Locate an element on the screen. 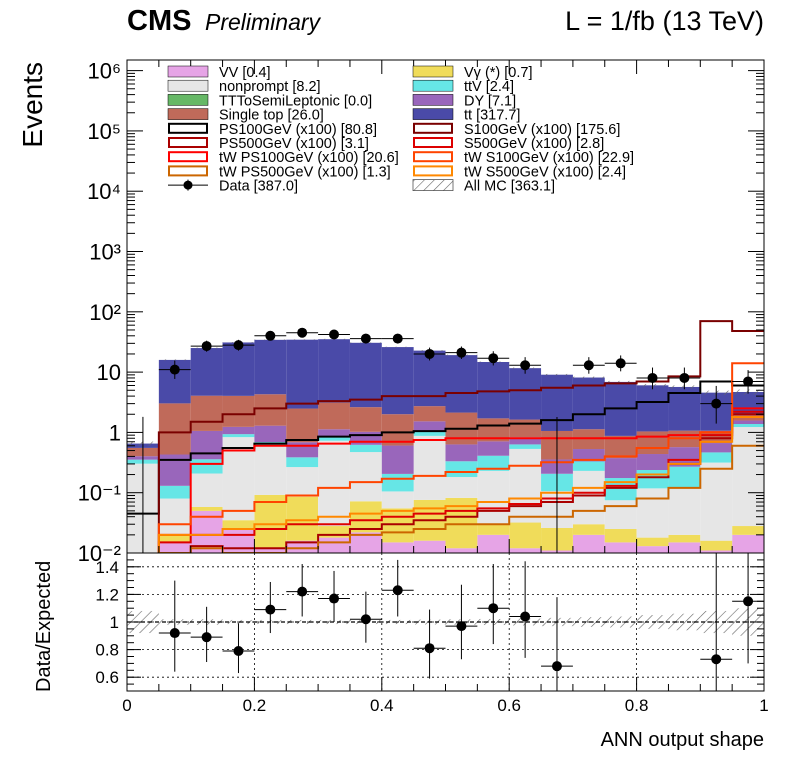  ratio-y-label: Data/Expected is located at coordinates (44, 626).